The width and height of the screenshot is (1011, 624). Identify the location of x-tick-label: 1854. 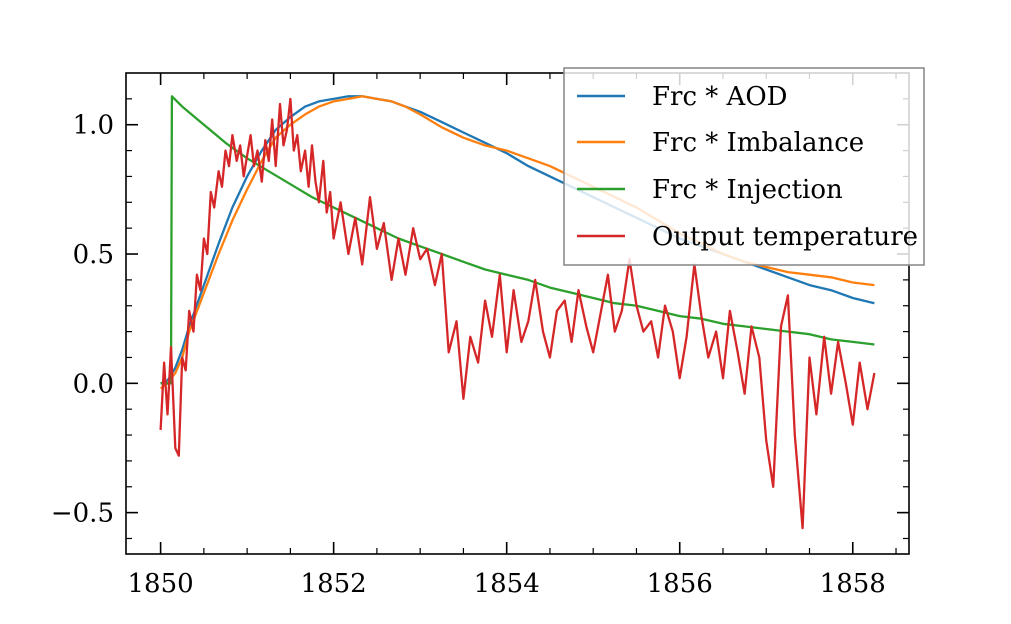
(507, 584).